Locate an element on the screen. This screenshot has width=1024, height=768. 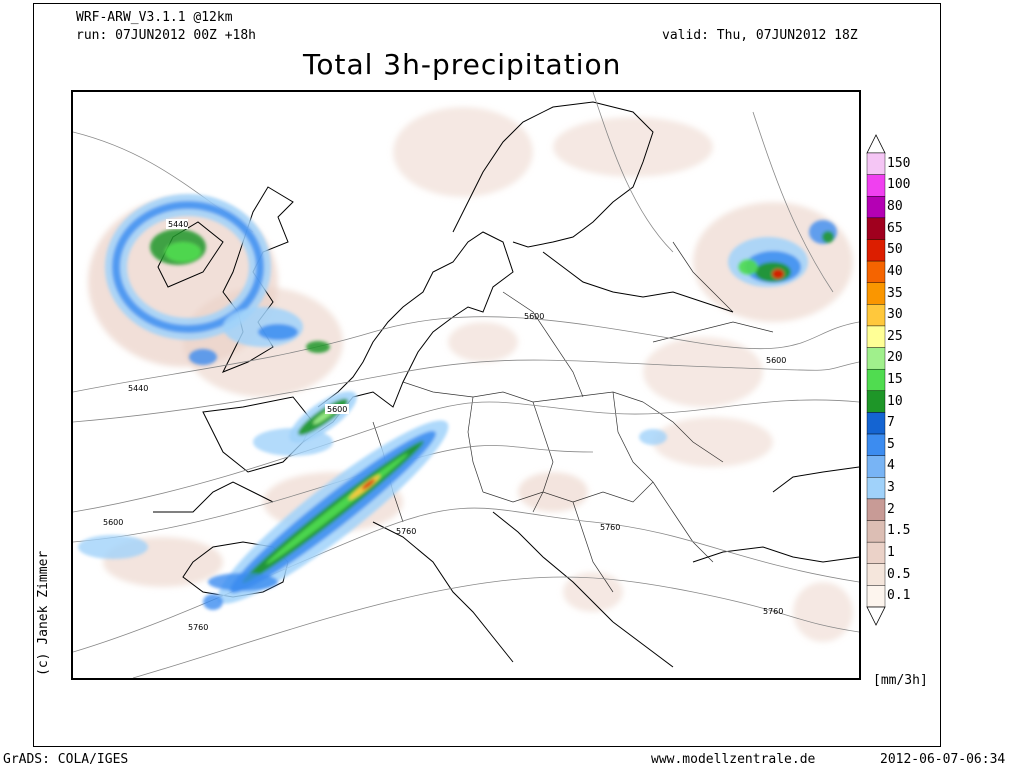
footer-grads: GrADS: COLA/IGES is located at coordinates (66, 759).